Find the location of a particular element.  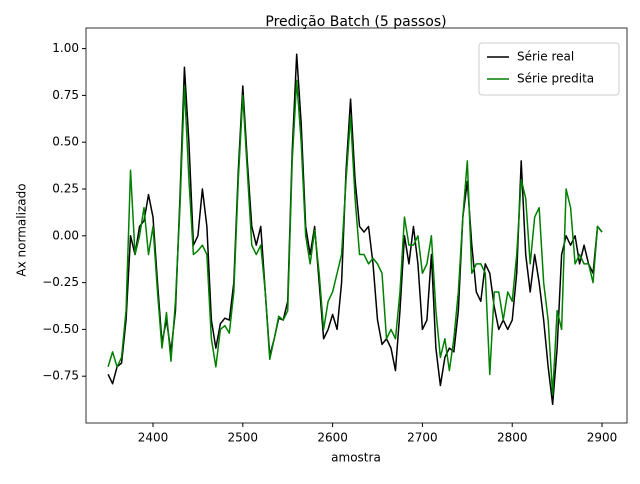

x-tick-label: 2400 is located at coordinates (153, 438).